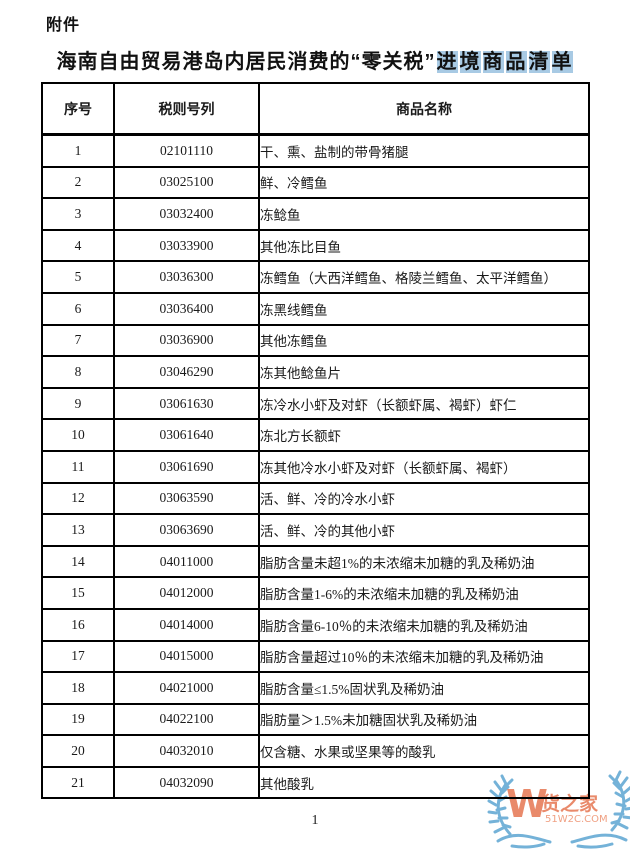  What do you see at coordinates (78, 530) in the screenshot?
I see `row-seq-no: 13` at bounding box center [78, 530].